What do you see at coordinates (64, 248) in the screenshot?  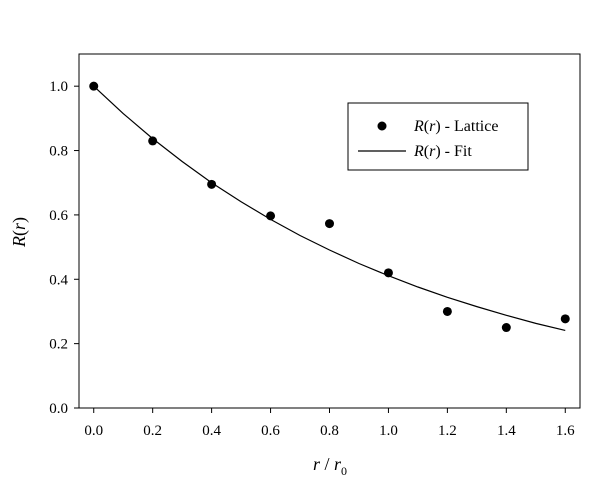 I see `y-axis: 0.0 0.2 0.4 0.6 0.8 1.0` at bounding box center [64, 248].